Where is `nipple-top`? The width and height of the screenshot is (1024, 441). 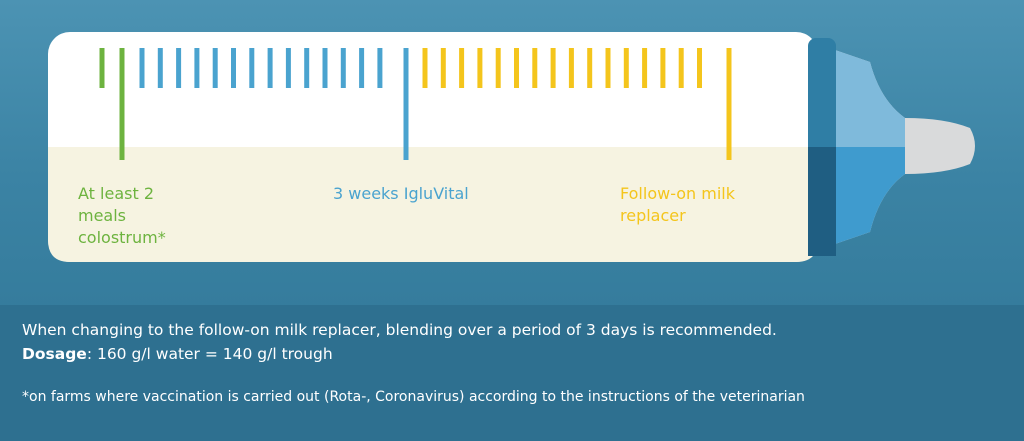 nipple-top is located at coordinates (870, 98).